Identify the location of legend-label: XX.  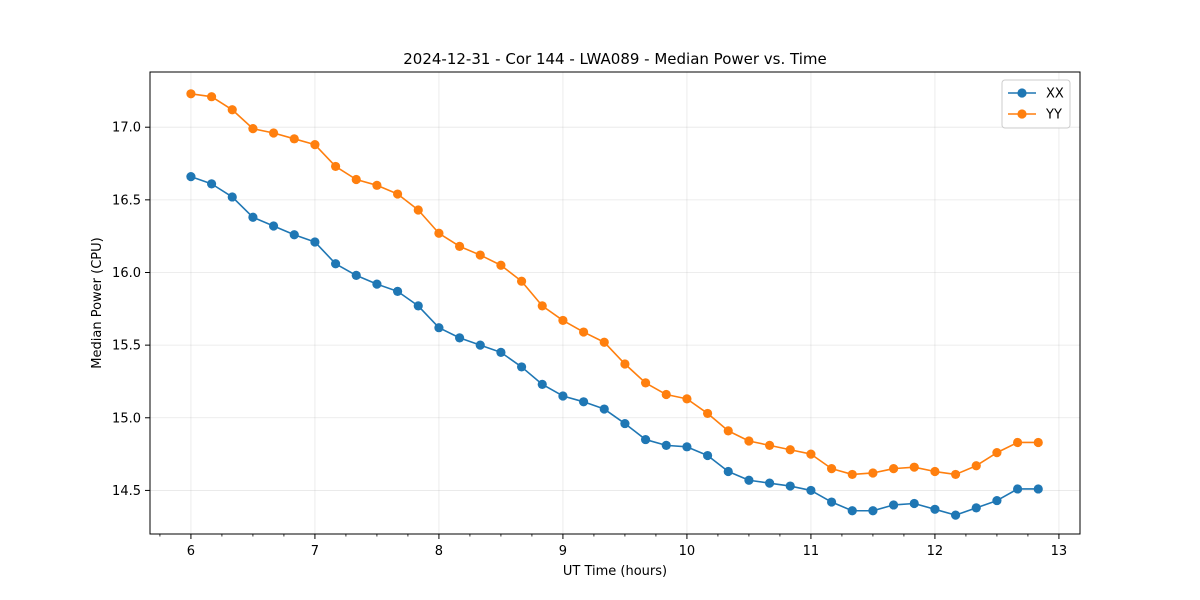
(1055, 94).